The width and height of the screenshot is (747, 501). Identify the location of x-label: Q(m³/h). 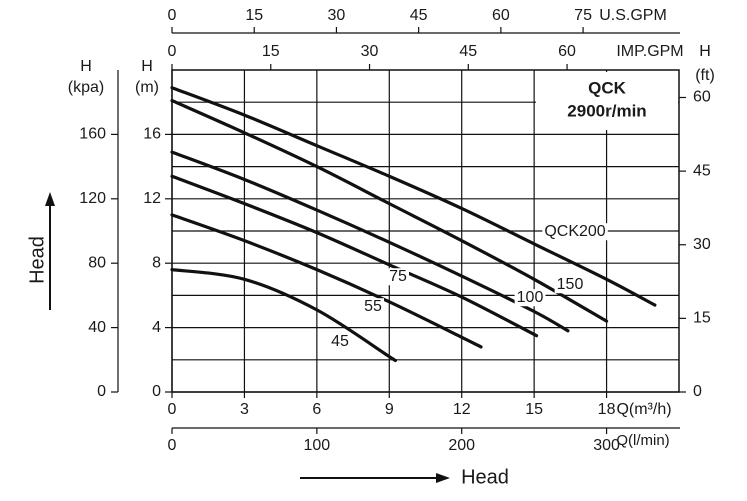
(643, 409).